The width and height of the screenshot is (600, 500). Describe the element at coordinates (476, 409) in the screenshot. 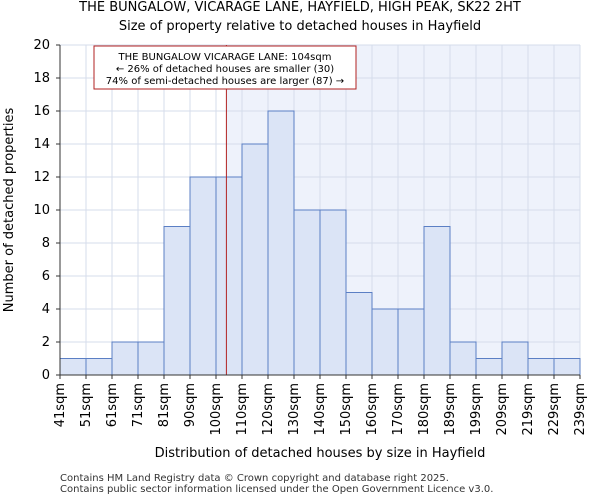

I see `x-tick-label: 199sqm` at that location.